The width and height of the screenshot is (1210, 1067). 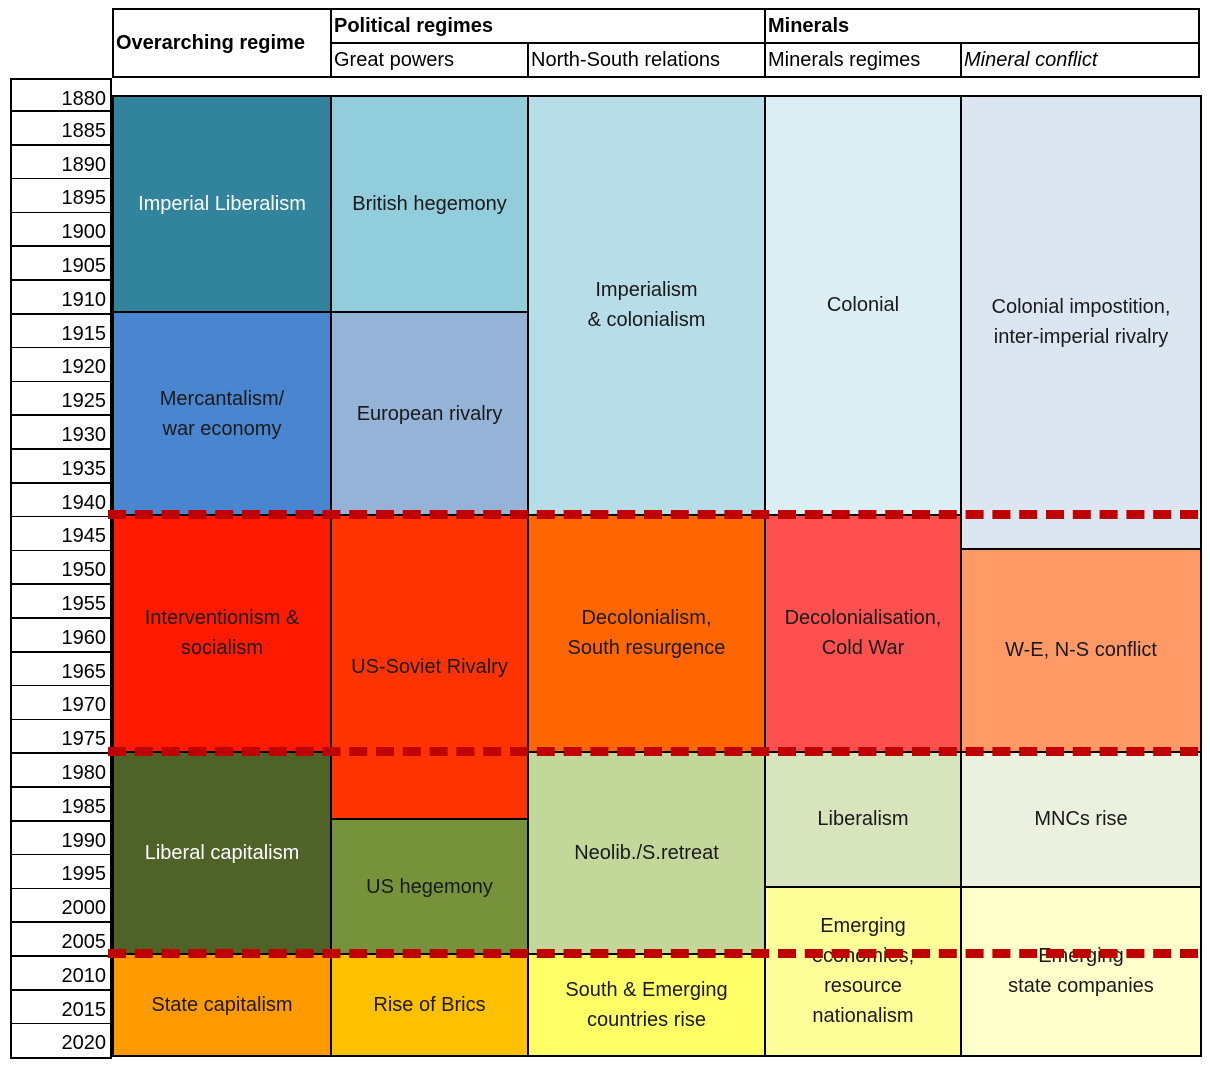 What do you see at coordinates (61, 771) in the screenshot?
I see `year-label-1980: 1980` at bounding box center [61, 771].